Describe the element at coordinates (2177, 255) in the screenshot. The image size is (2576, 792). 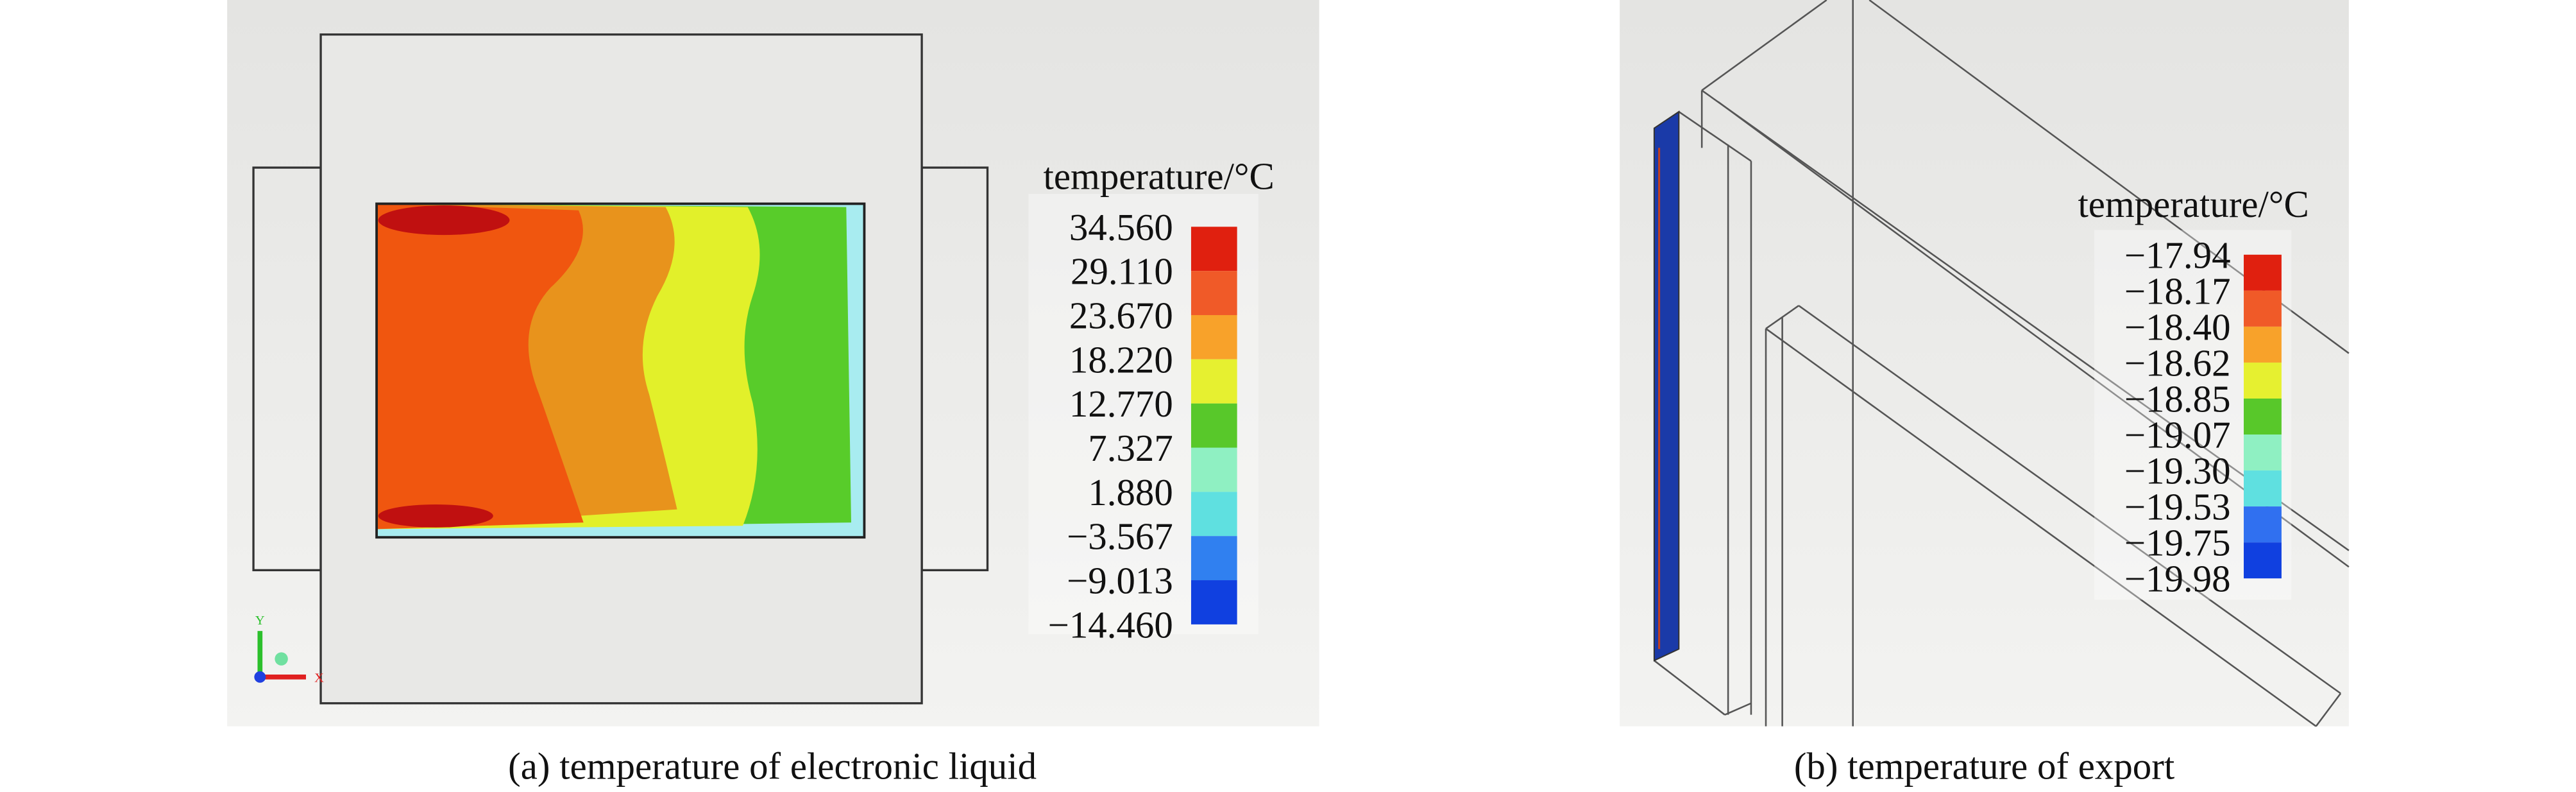
I see `legend-label: −17.94` at that location.